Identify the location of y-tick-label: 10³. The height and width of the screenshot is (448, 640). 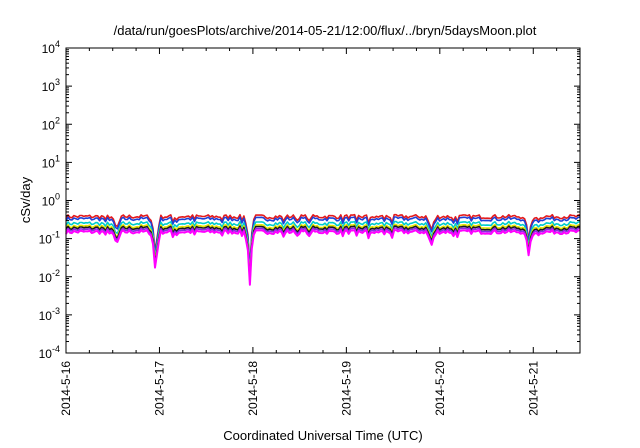
(51, 85).